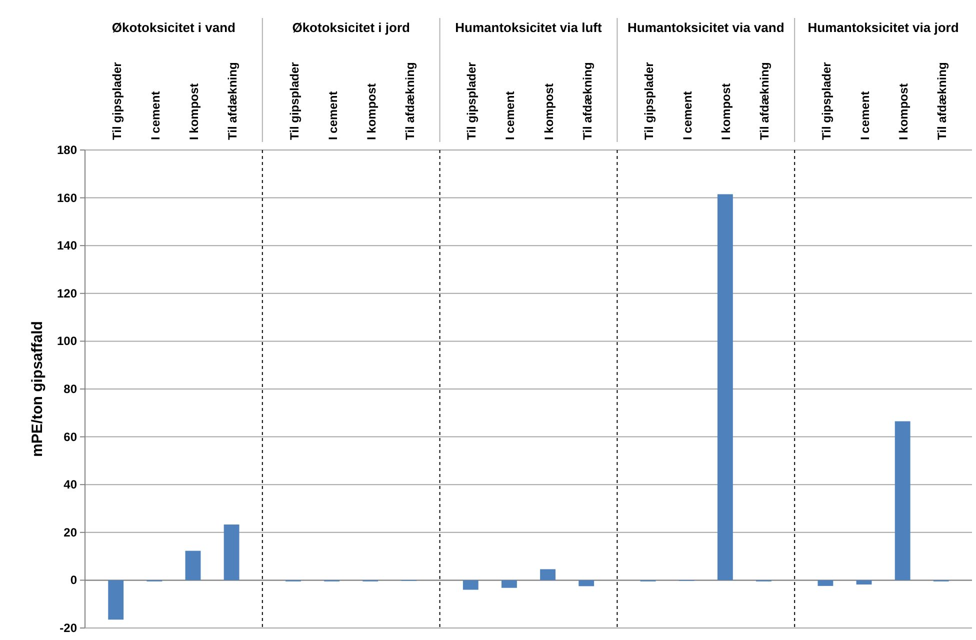 This screenshot has width=976, height=640. What do you see at coordinates (74, 580) in the screenshot?
I see `y-tick-label: 0` at bounding box center [74, 580].